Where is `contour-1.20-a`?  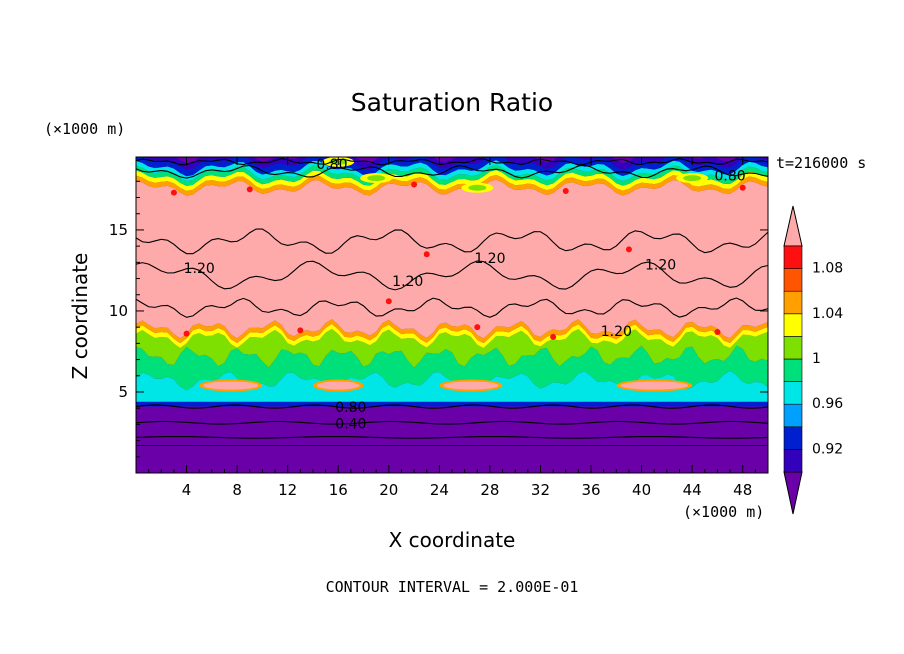 contour-1.20-a is located at coordinates (452, 275).